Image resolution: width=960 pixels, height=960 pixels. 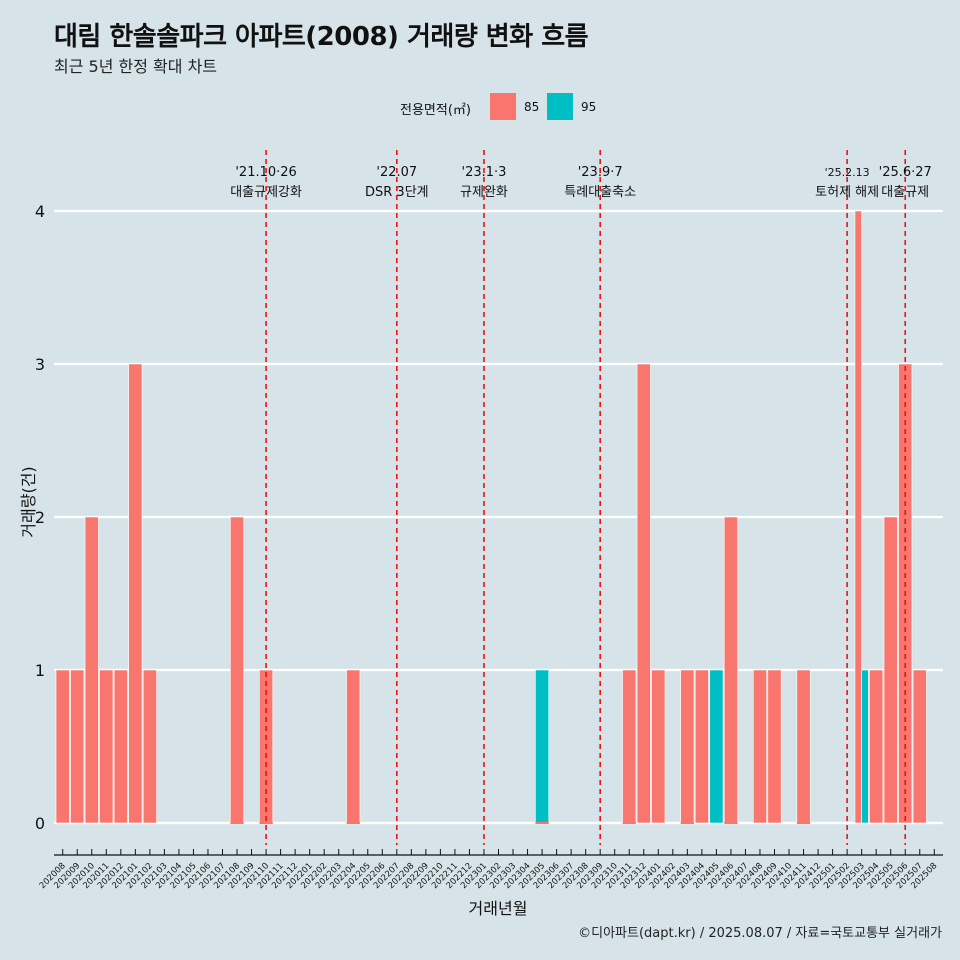 I want to click on event-date-3: '23.9·7, so click(x=600, y=172).